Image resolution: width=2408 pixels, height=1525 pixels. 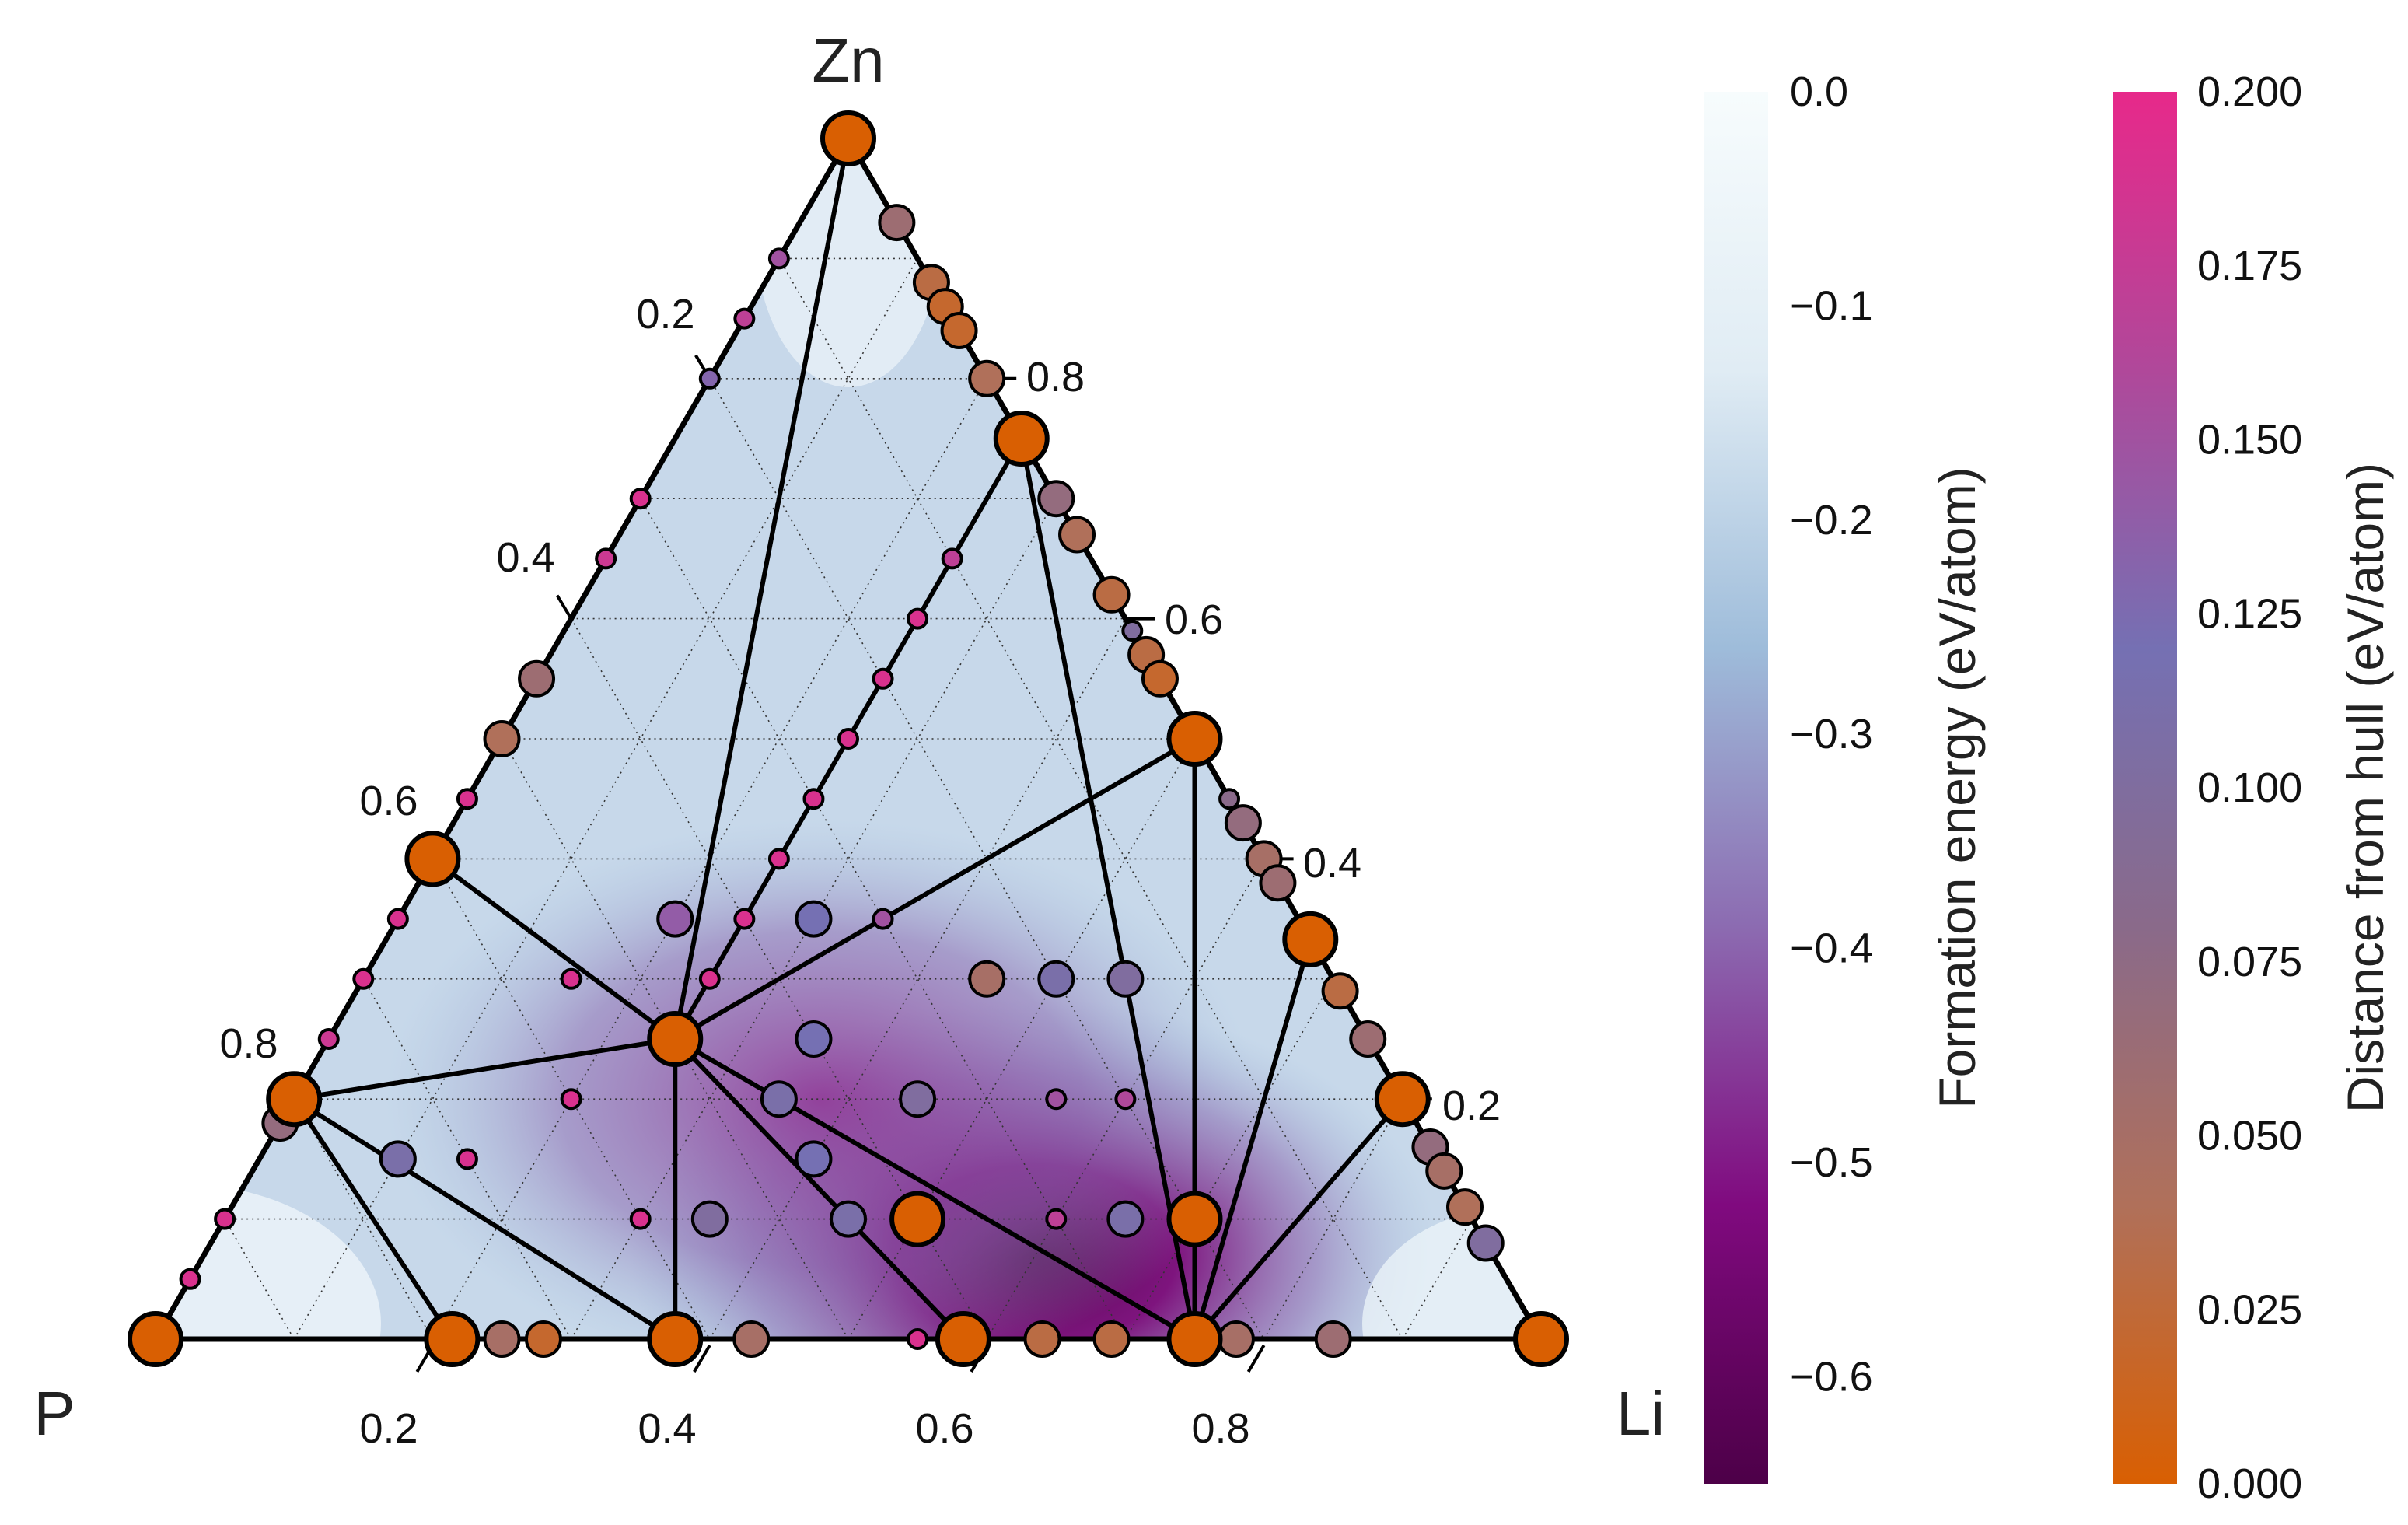 I want to click on bottom-tick-label: 0.6, so click(x=944, y=1428).